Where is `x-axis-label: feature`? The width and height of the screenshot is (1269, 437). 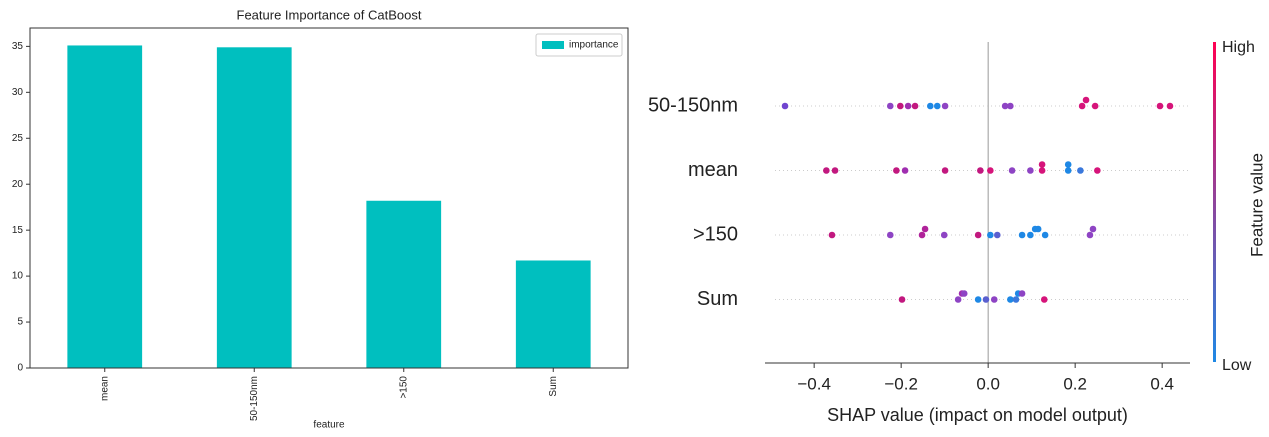 x-axis-label: feature is located at coordinates (329, 425).